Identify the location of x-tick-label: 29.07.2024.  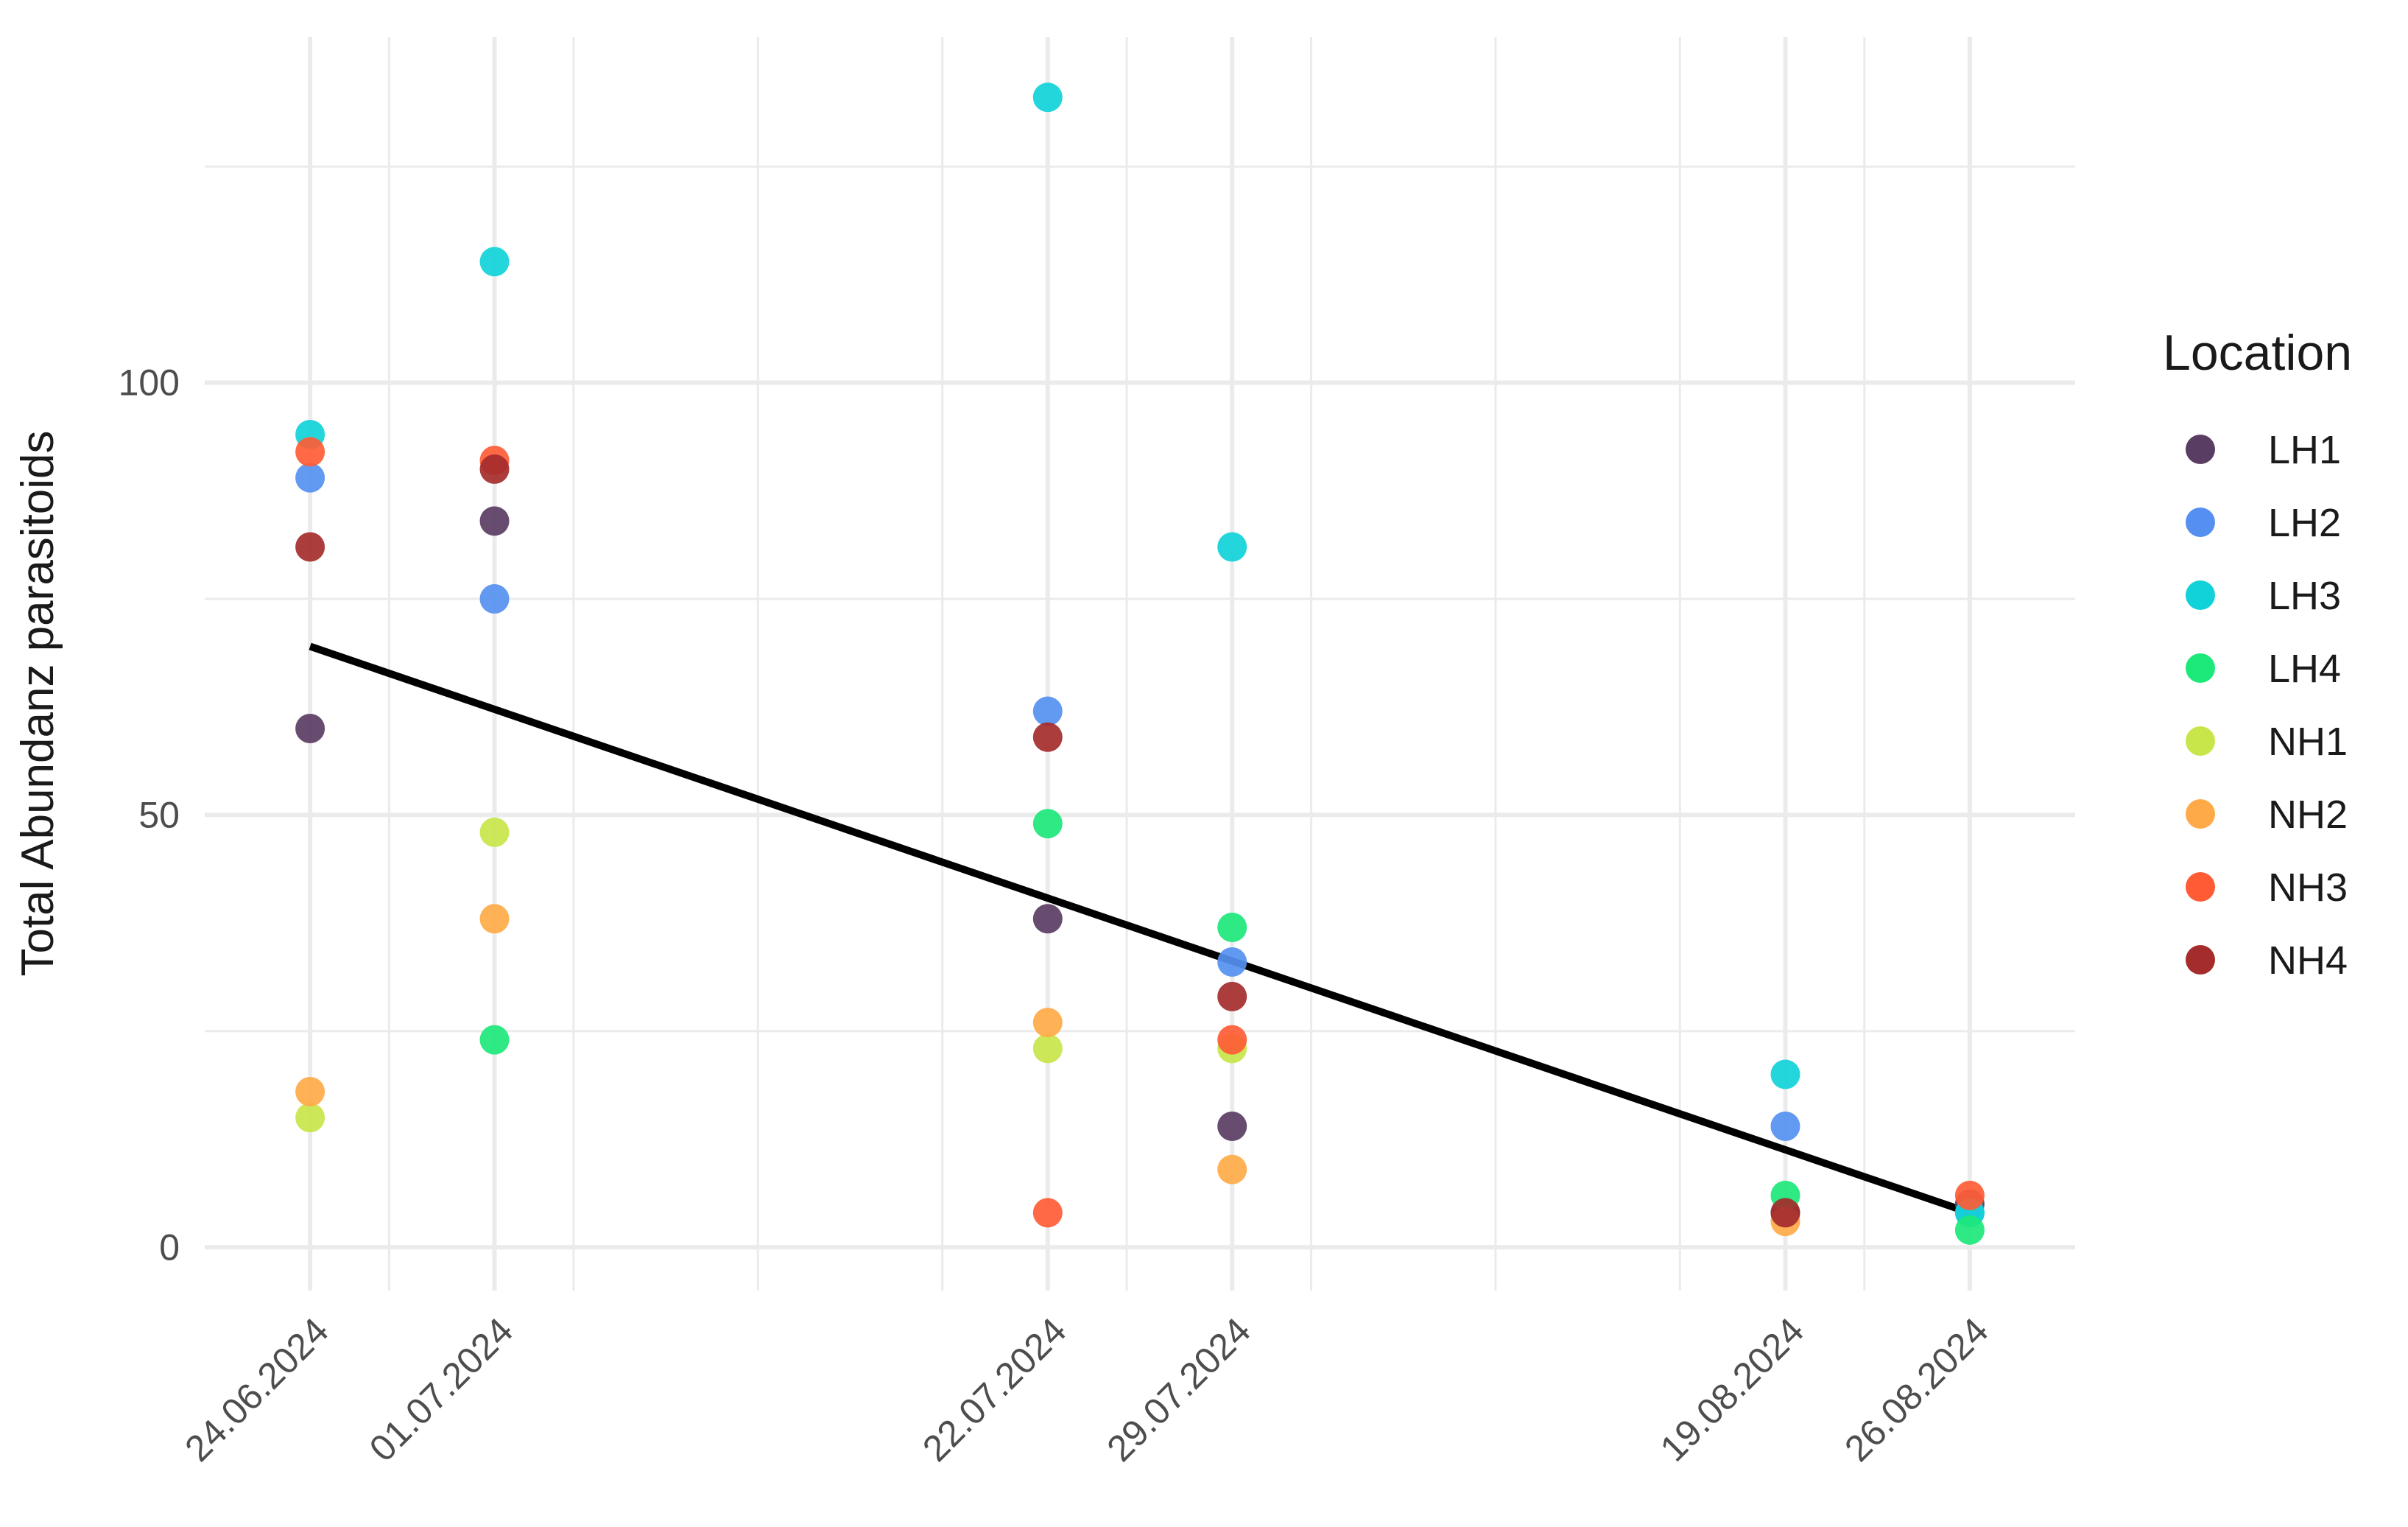
(1178, 1390).